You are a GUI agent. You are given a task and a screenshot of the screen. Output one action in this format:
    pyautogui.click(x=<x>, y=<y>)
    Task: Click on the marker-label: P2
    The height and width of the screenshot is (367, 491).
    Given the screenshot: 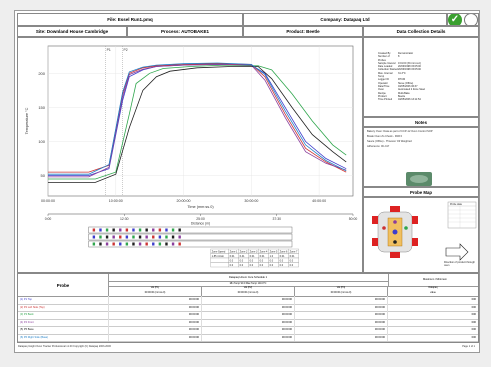 What is the action you would take?
    pyautogui.click(x=126, y=50)
    